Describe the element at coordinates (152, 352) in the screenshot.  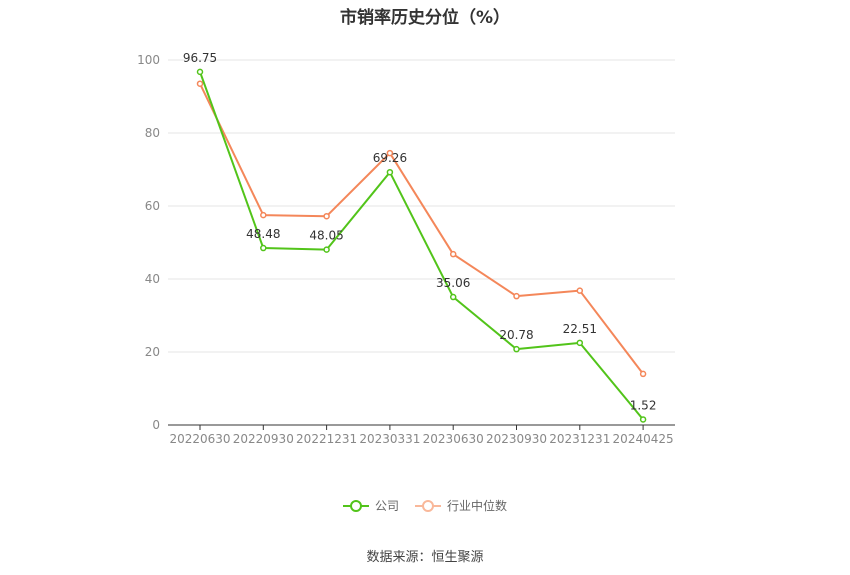
I see `y-tick-label: 20` at that location.